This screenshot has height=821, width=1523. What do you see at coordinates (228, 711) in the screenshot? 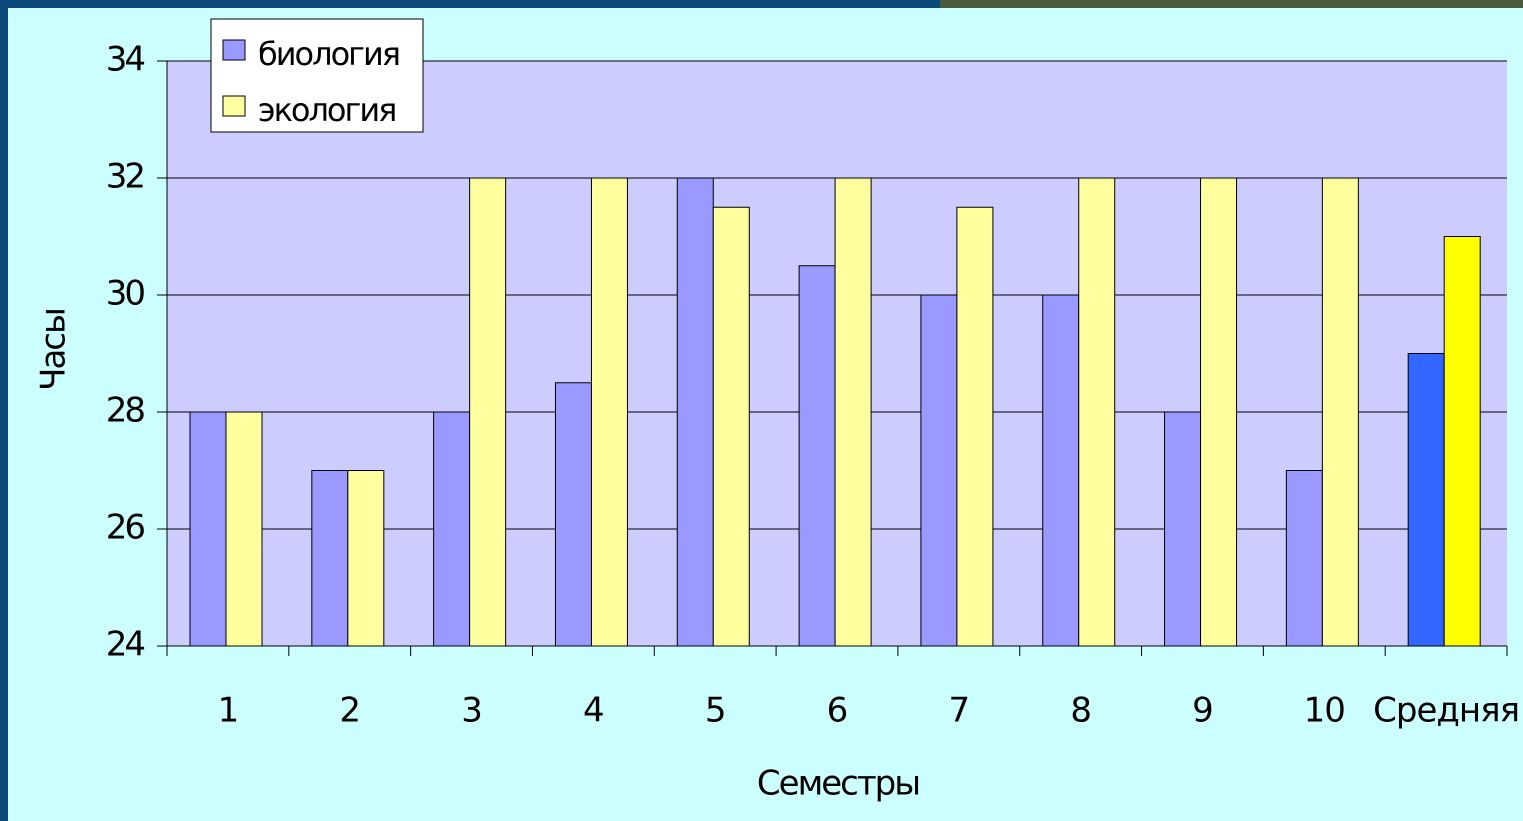
I see `x-tick-label: 1` at bounding box center [228, 711].